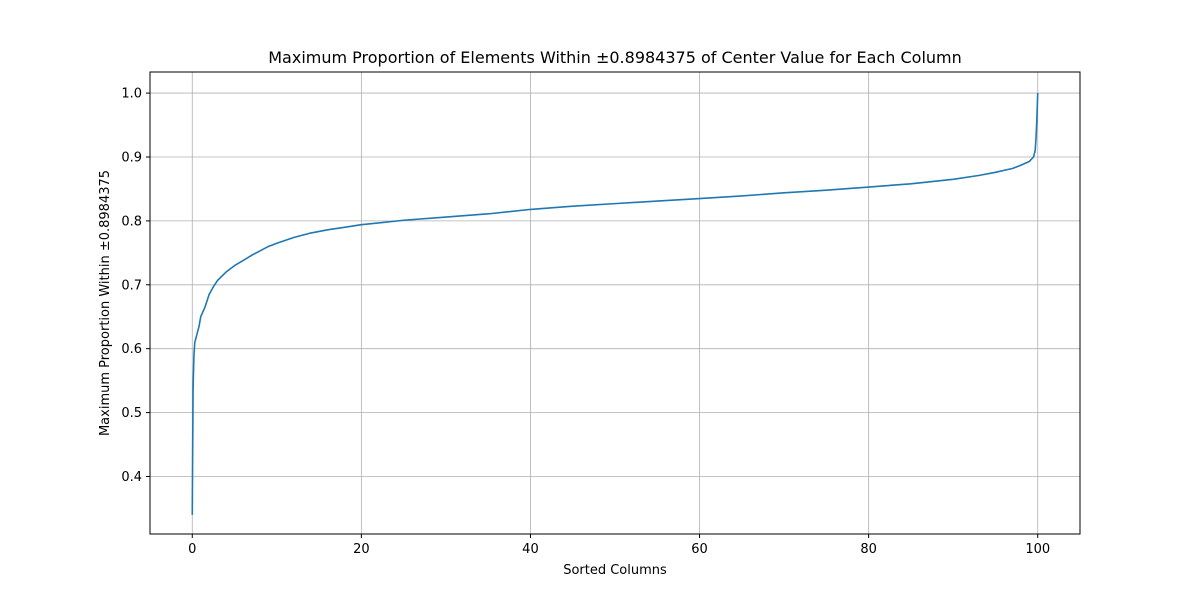 This screenshot has height=600, width=1200. I want to click on y-tick-label: 0.7, so click(131, 285).